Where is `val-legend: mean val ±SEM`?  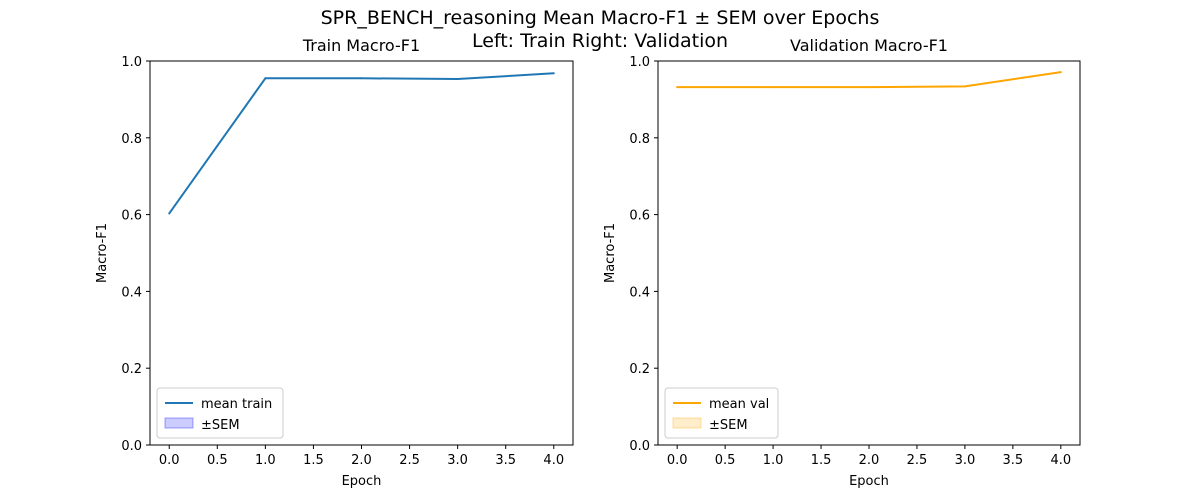 val-legend: mean val ±SEM is located at coordinates (721, 413).